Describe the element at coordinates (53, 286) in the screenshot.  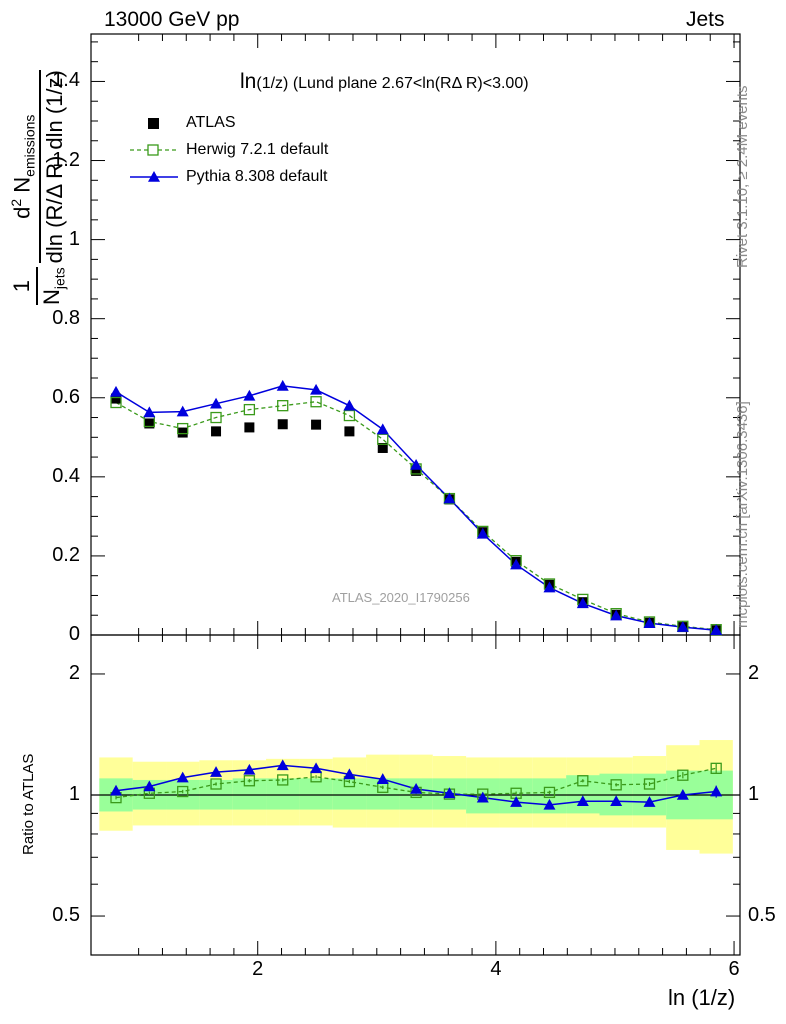
I see `ytitle-njets: Njets` at that location.